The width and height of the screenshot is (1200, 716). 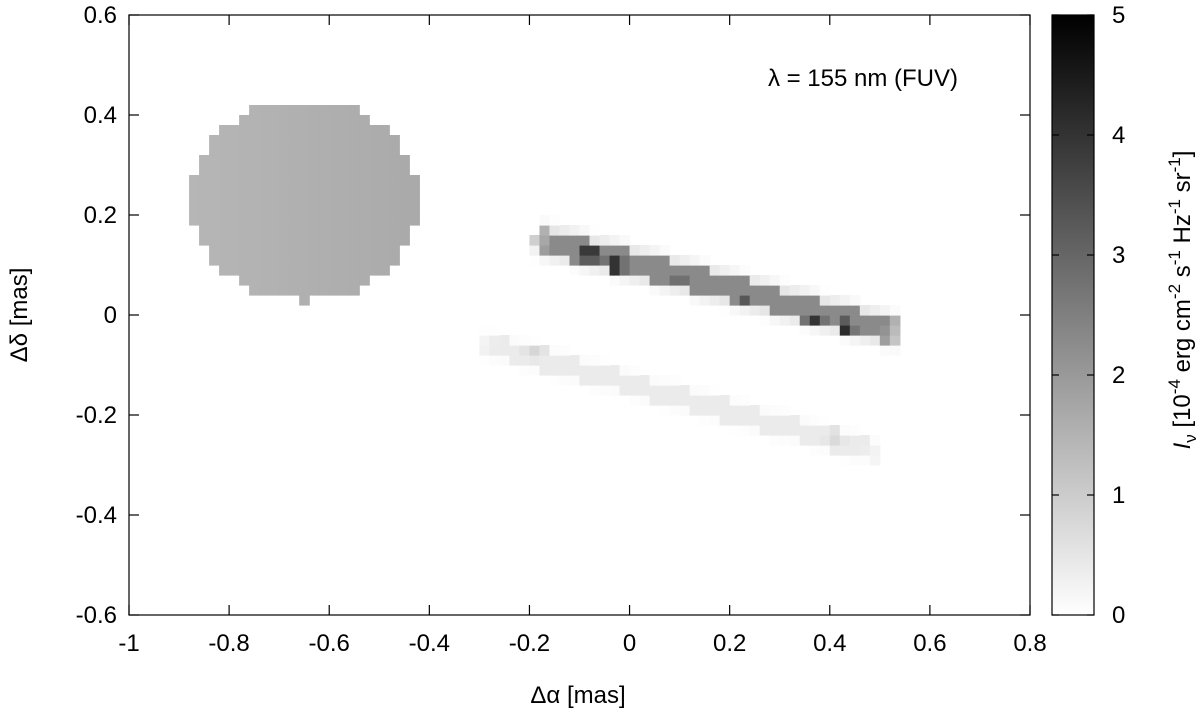 I want to click on colorbar-title-text-1: [10, so click(x=1182, y=414).